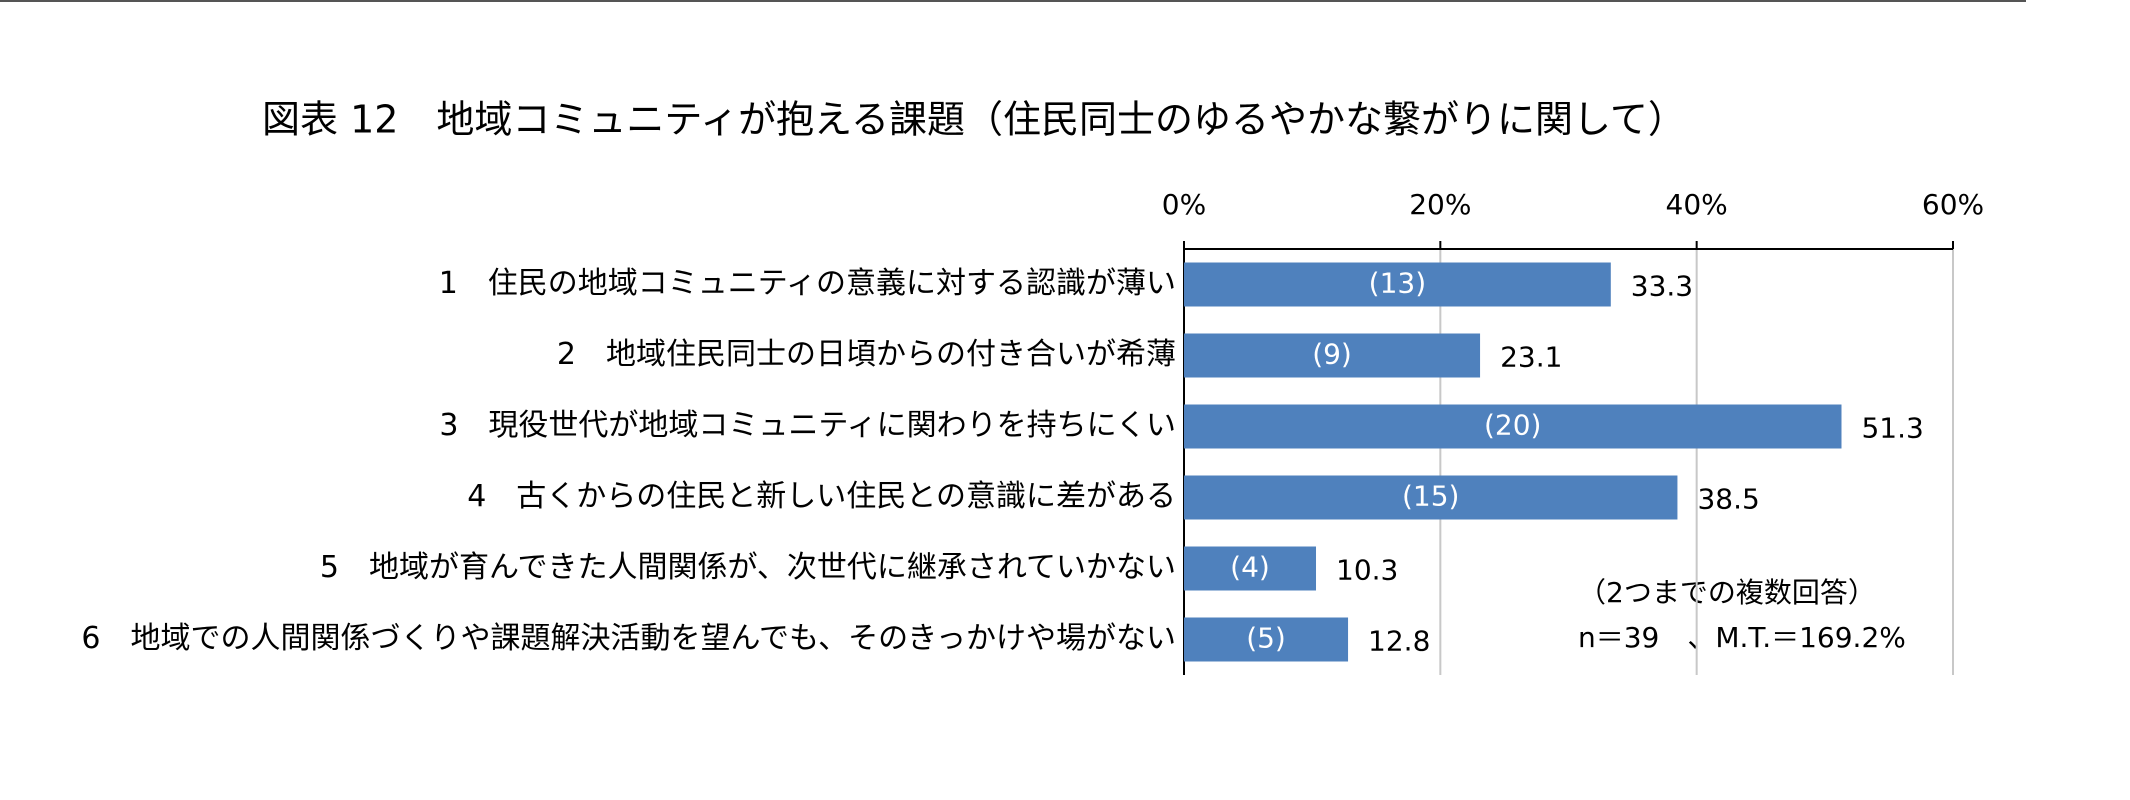 This screenshot has height=800, width=2130. What do you see at coordinates (1697, 204) in the screenshot?
I see `x-tick-label: 40%` at bounding box center [1697, 204].